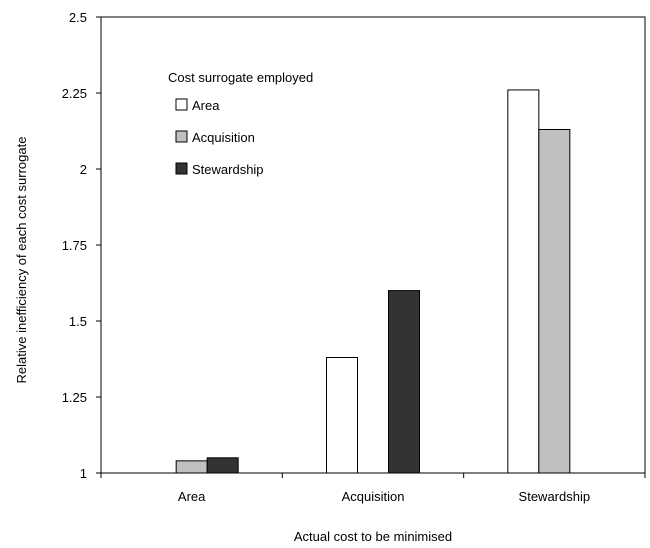  I want to click on bar-acquisition-stewardship, so click(404, 382).